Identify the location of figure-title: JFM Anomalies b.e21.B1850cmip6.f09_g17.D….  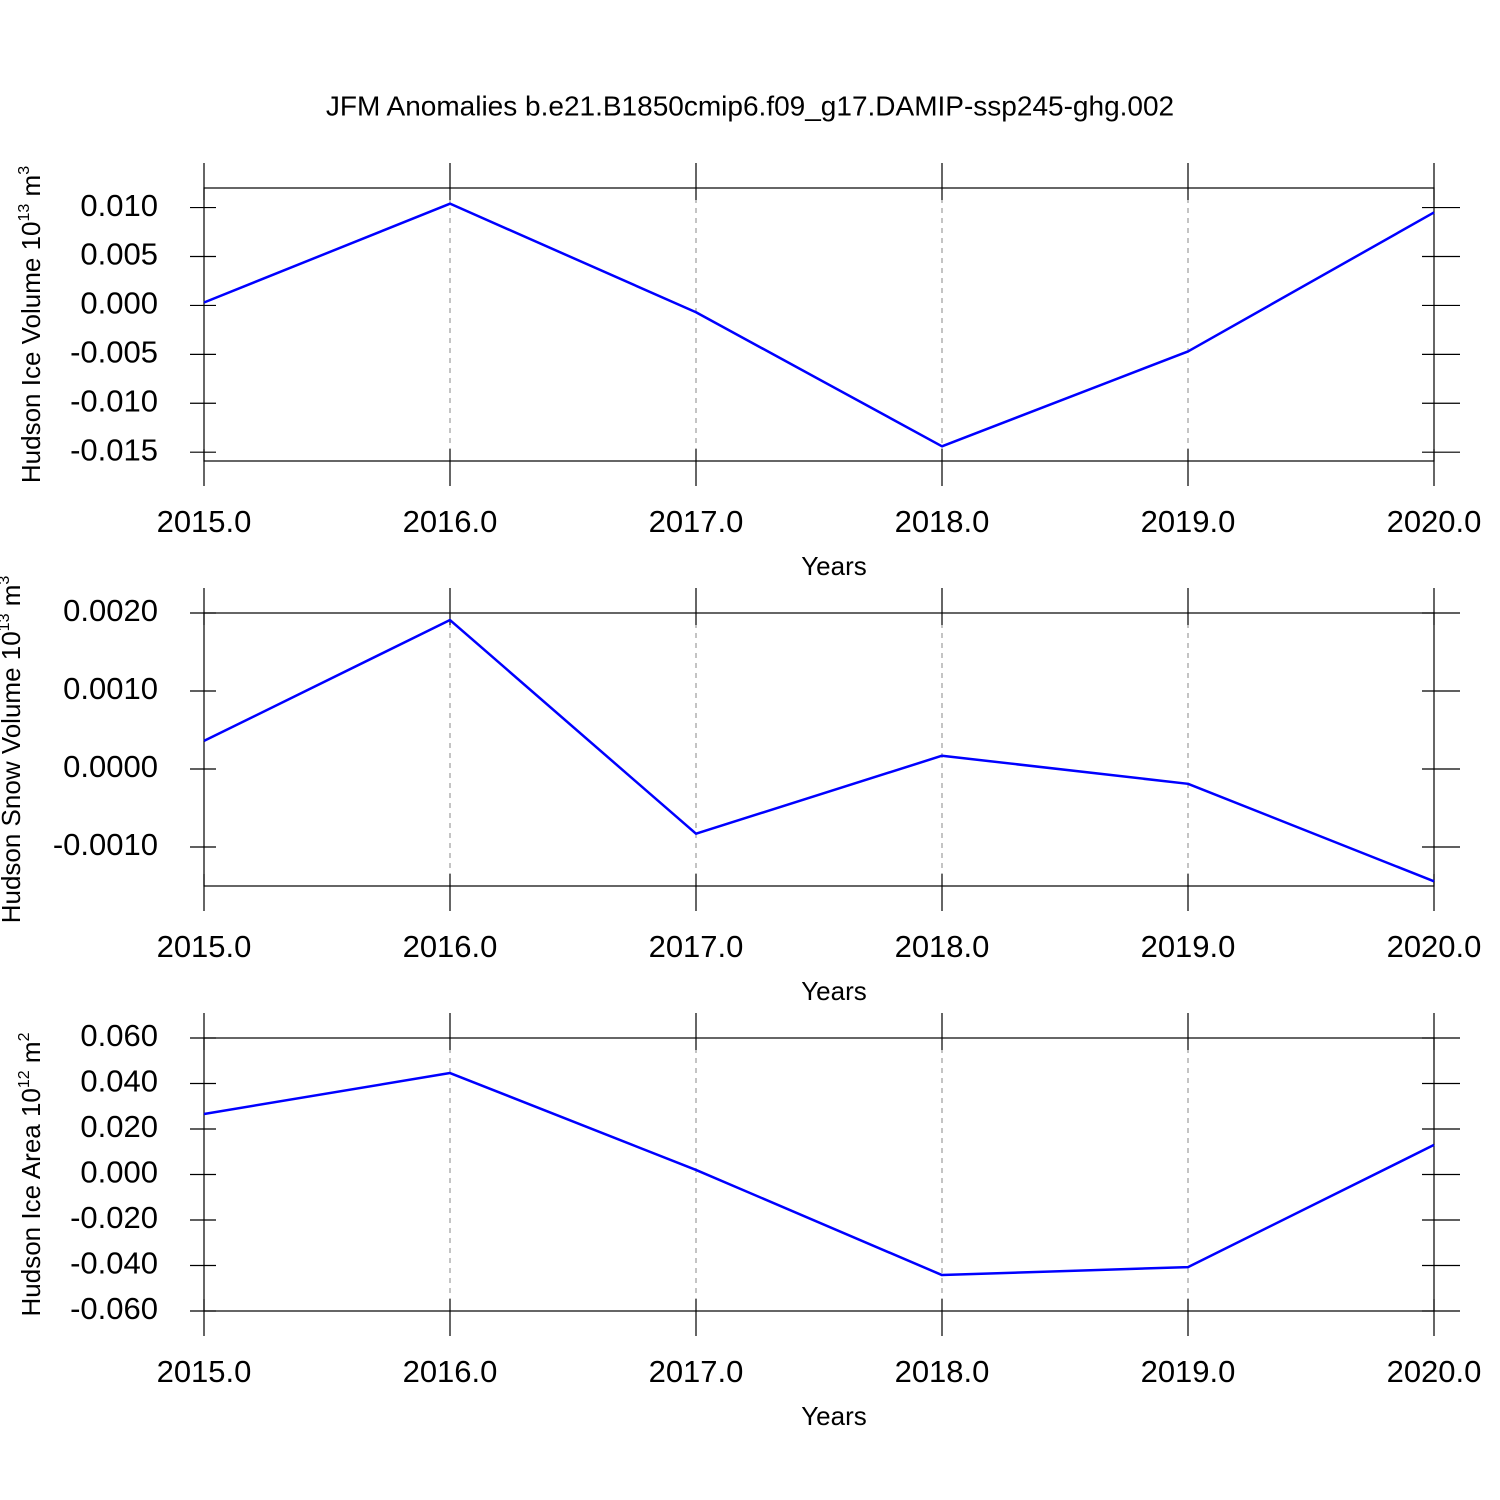
(750, 105).